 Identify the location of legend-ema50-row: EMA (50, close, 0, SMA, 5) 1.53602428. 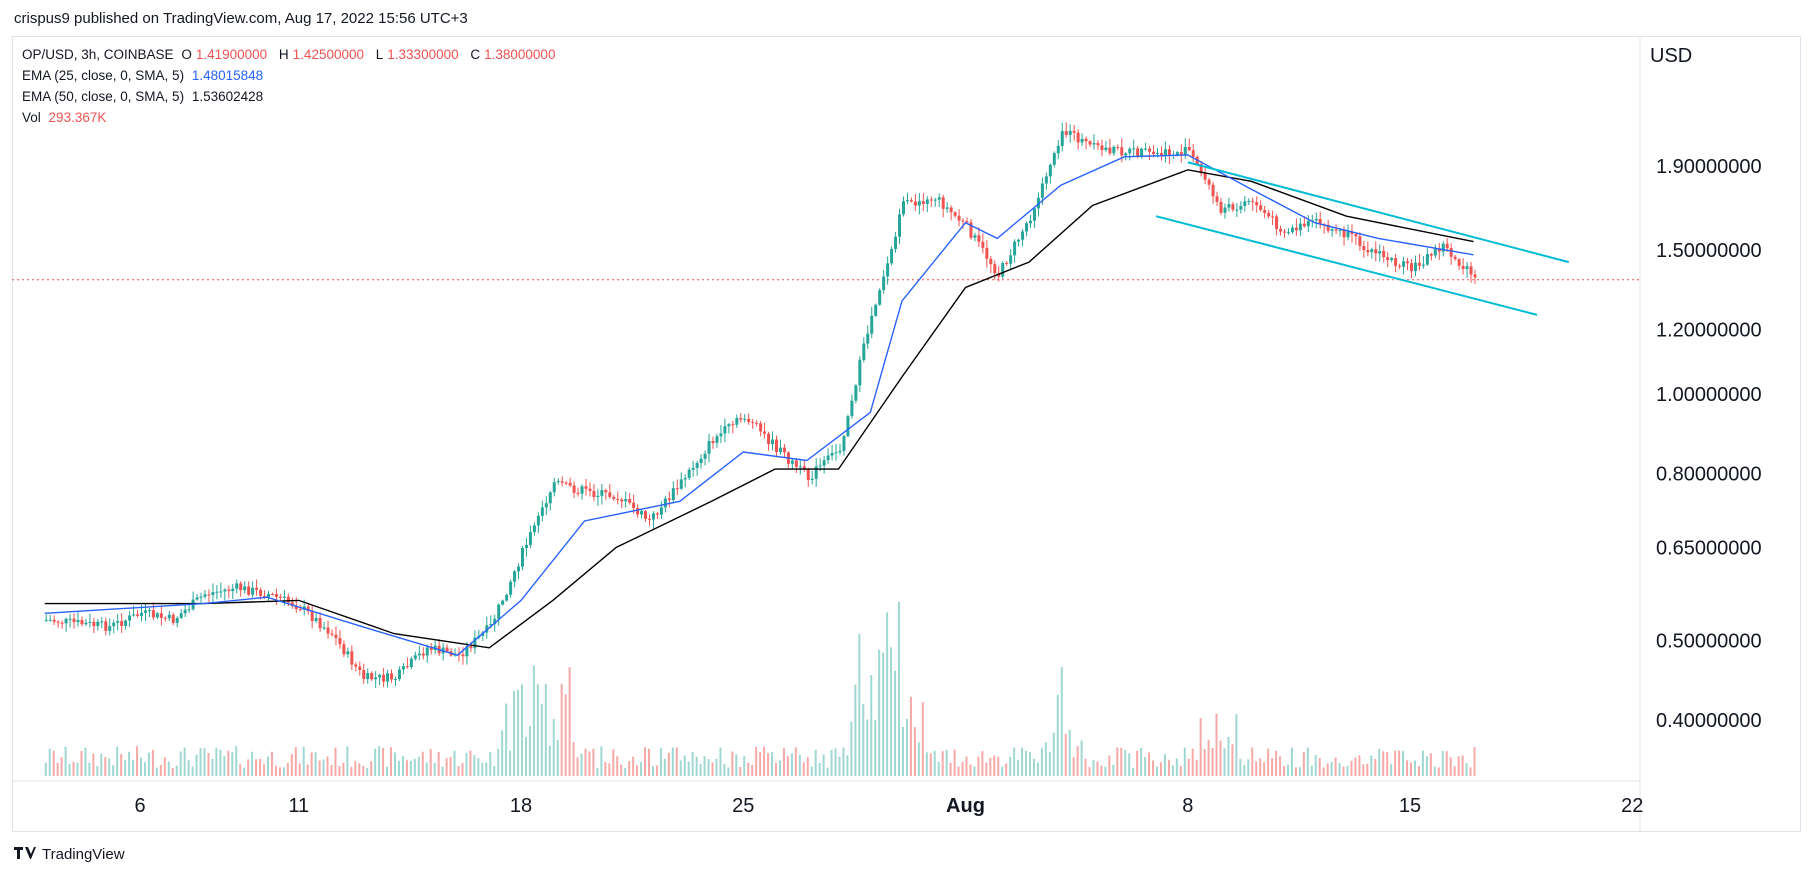
(292, 96).